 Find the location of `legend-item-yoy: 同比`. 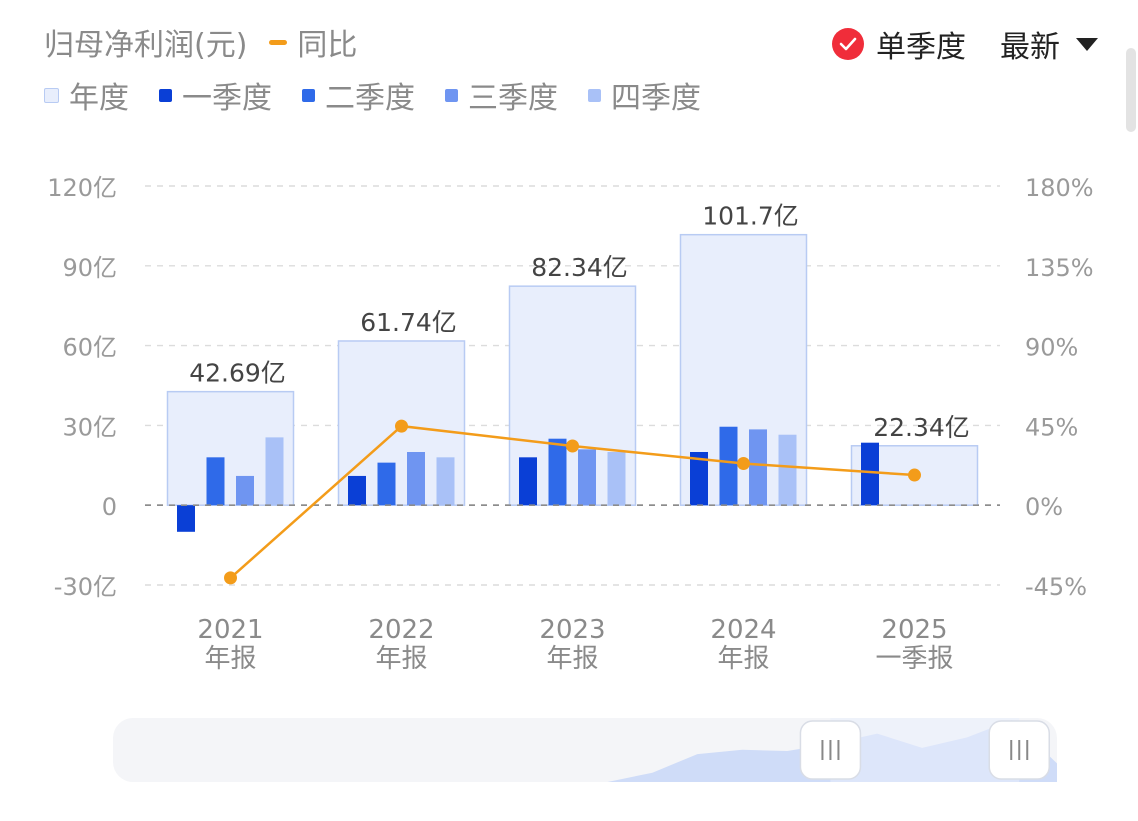

legend-item-yoy: 同比 is located at coordinates (313, 42).